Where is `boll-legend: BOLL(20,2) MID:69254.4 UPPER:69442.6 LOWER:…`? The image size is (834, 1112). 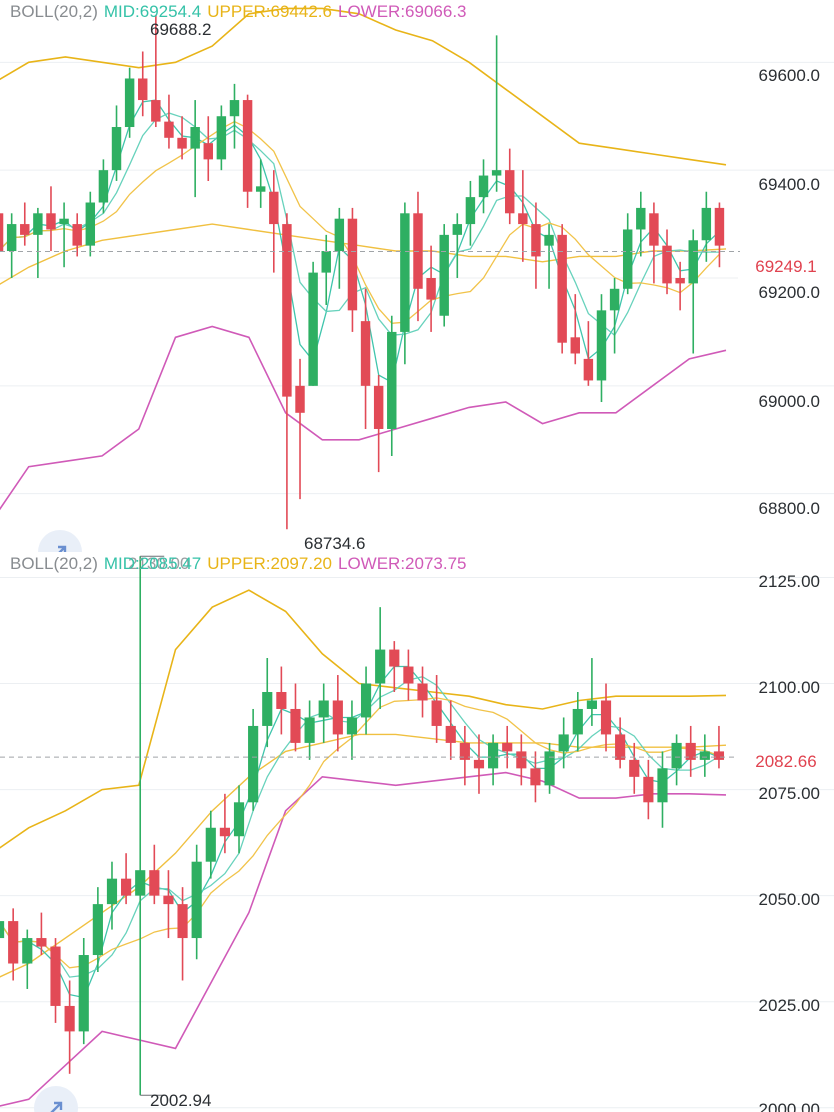
boll-legend: BOLL(20,2) MID:69254.4 UPPER:69442.6 LOWER:… is located at coordinates (241, 12).